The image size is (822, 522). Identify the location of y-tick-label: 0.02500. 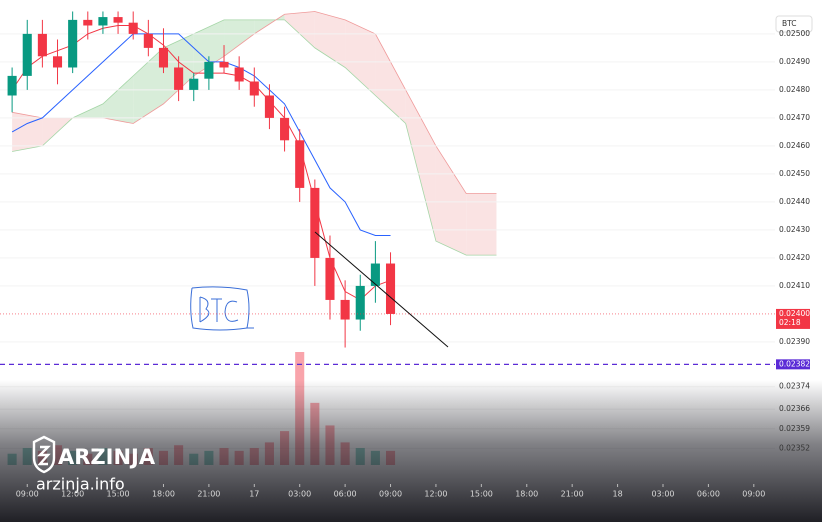
(794, 33).